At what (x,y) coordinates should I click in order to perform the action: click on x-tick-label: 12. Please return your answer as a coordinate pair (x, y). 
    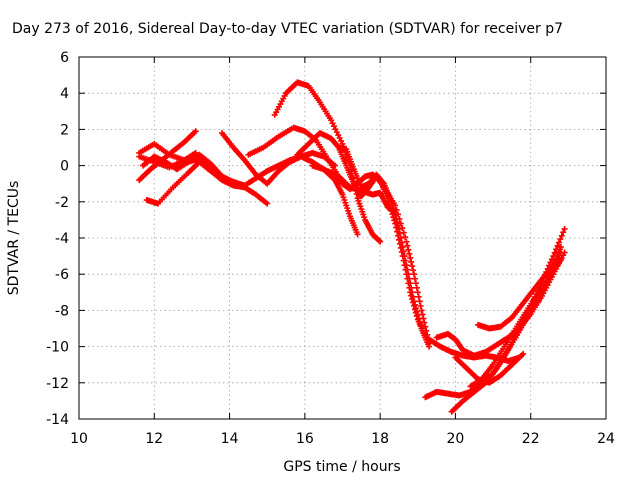
    Looking at the image, I should click on (154, 439).